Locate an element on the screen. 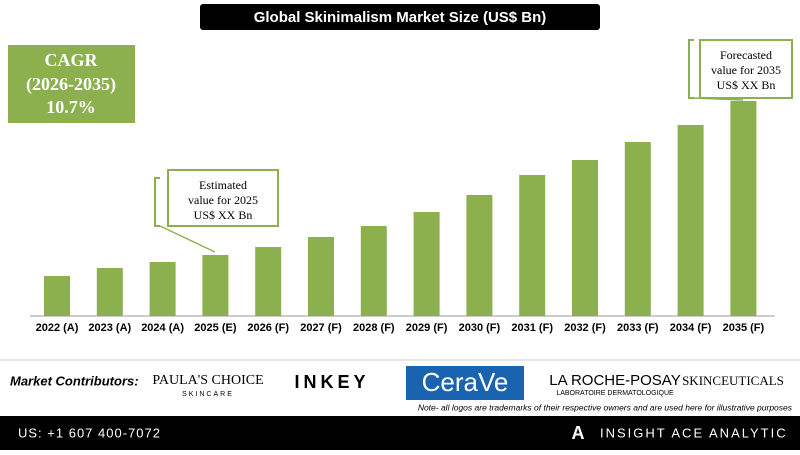 The image size is (800, 455). logo: CeraVe is located at coordinates (465, 382).